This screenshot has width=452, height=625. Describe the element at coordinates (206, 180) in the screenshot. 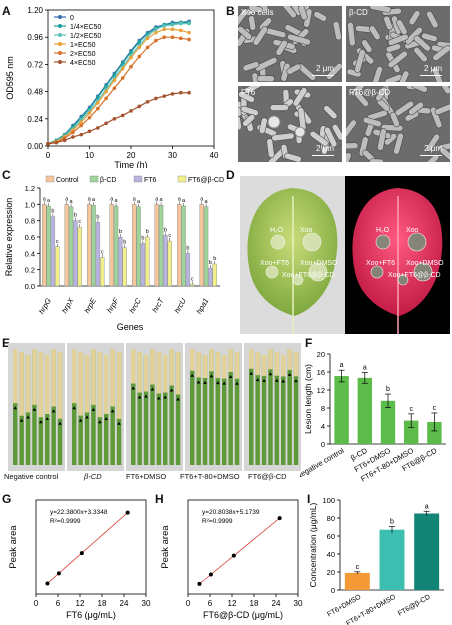

I see `legend-label: FT6@β-CD` at that location.